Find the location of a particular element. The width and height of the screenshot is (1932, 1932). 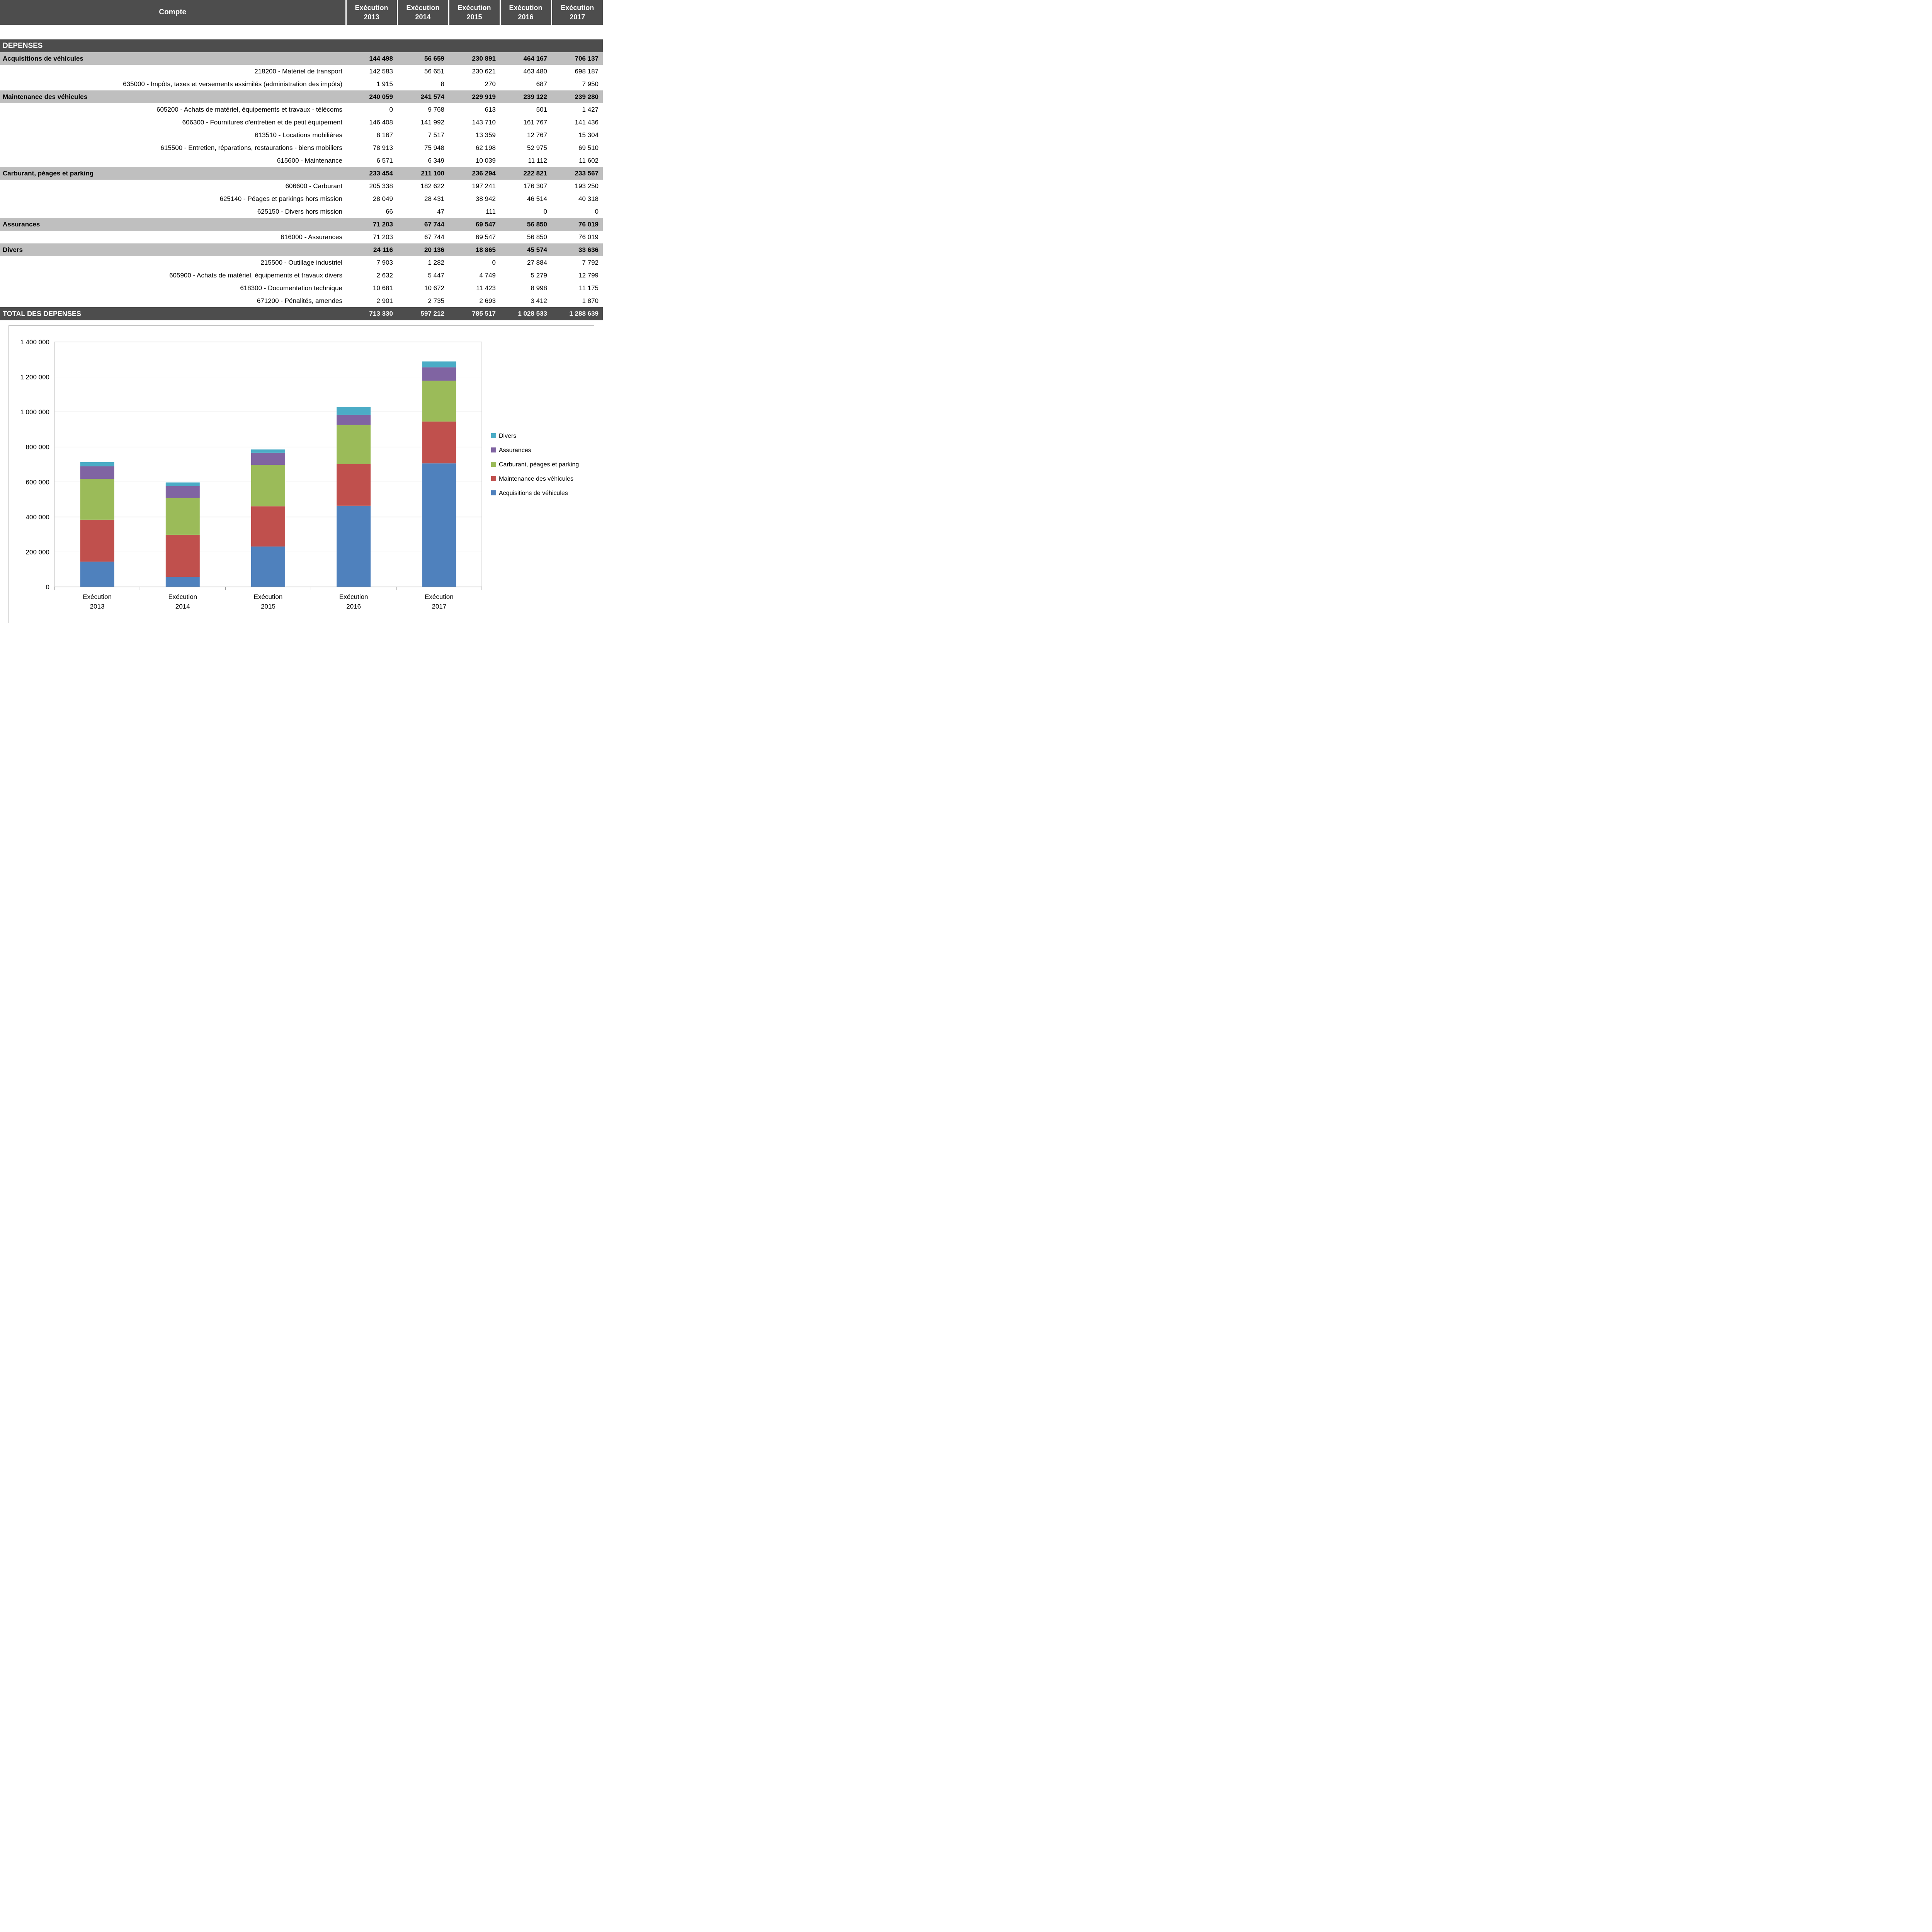

row-label: 671200 - Pénalités, amendes is located at coordinates (173, 300).